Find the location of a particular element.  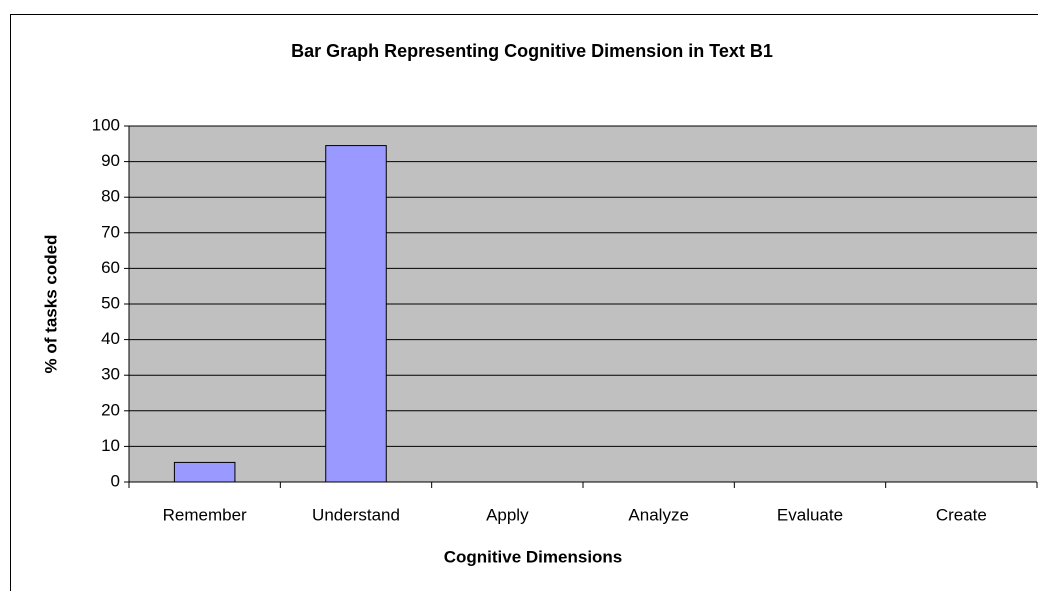

x-tick-label: Apply is located at coordinates (507, 514).